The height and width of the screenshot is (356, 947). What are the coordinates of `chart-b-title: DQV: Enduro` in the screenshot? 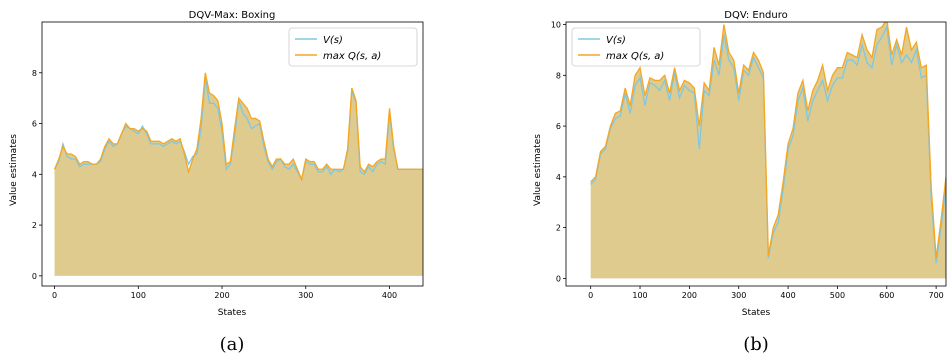 It's located at (756, 15).